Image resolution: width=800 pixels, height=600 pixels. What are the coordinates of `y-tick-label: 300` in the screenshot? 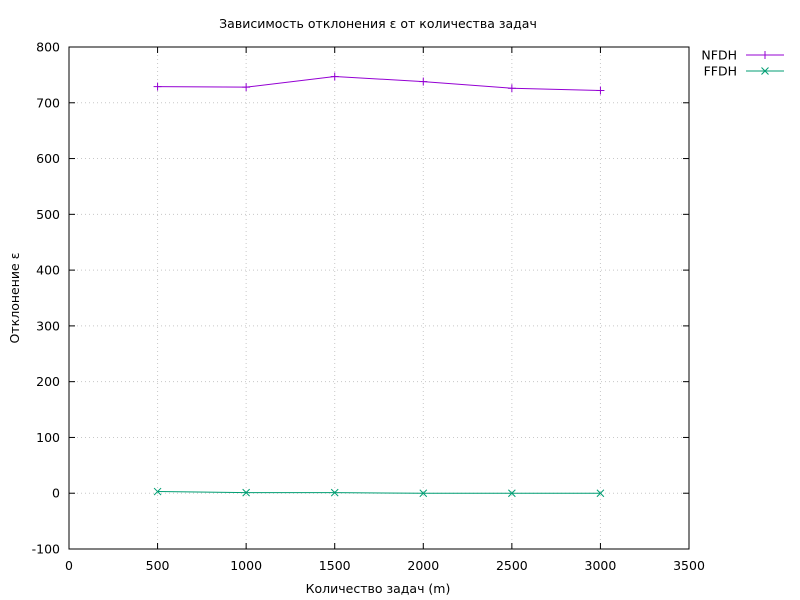 It's located at (48, 325).